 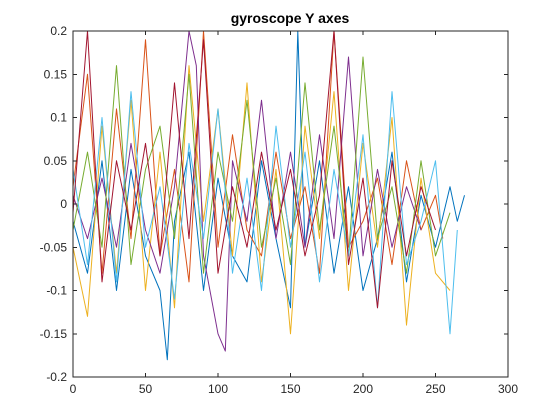 I want to click on y-tick-label: -0.05, so click(x=54, y=247).